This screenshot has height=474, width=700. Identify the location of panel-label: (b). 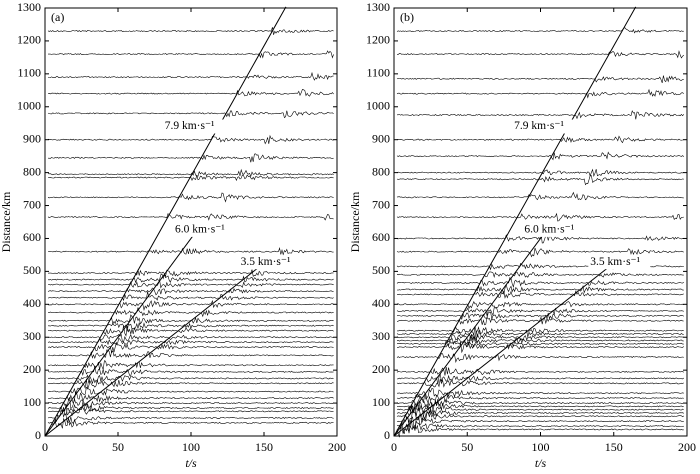
(407, 17).